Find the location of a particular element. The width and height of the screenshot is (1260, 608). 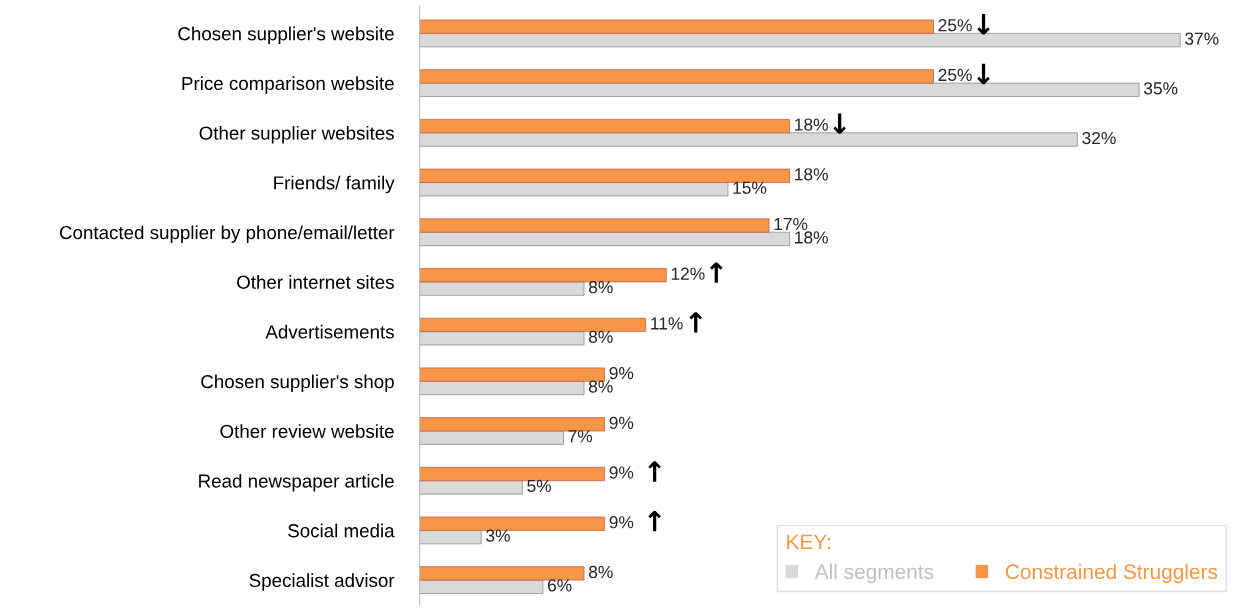

y-tick-label: Read newspaper article is located at coordinates (296, 482).